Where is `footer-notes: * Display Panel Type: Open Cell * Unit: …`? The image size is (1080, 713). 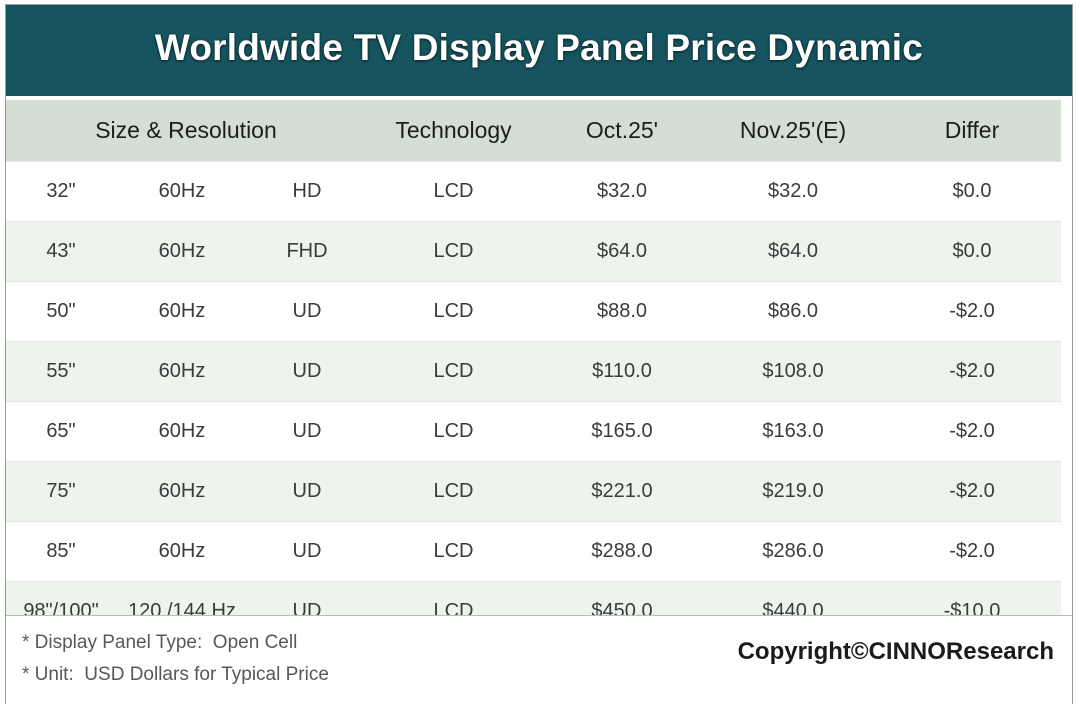 footer-notes: * Display Panel Type: Open Cell * Unit: … is located at coordinates (539, 659).